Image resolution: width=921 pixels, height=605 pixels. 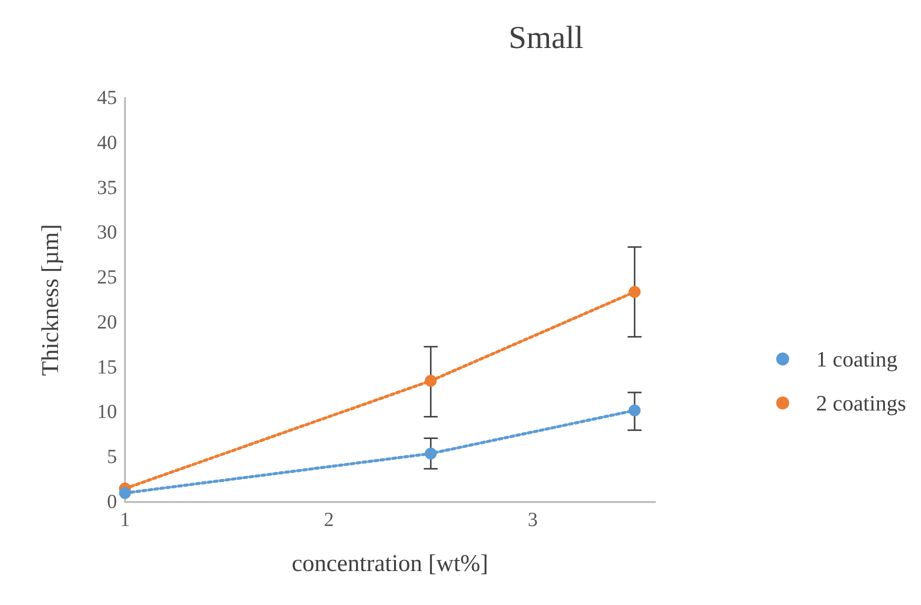 I want to click on y-tick-label: 15, so click(x=107, y=367).